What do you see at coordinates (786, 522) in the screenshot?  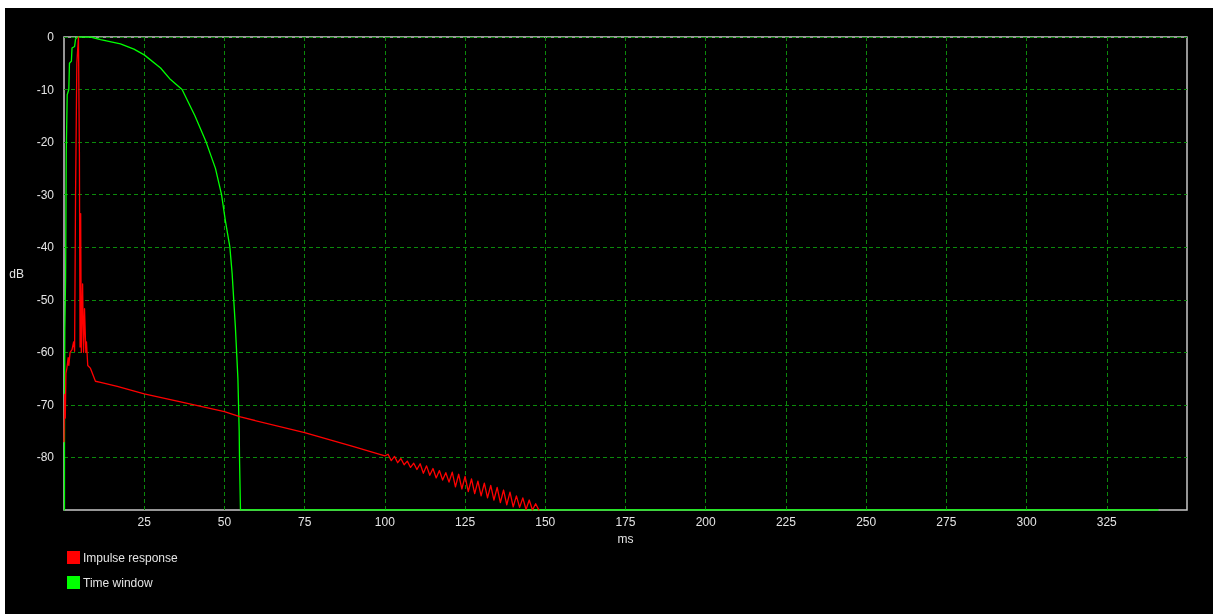 I see `x-tick-label: 225` at bounding box center [786, 522].